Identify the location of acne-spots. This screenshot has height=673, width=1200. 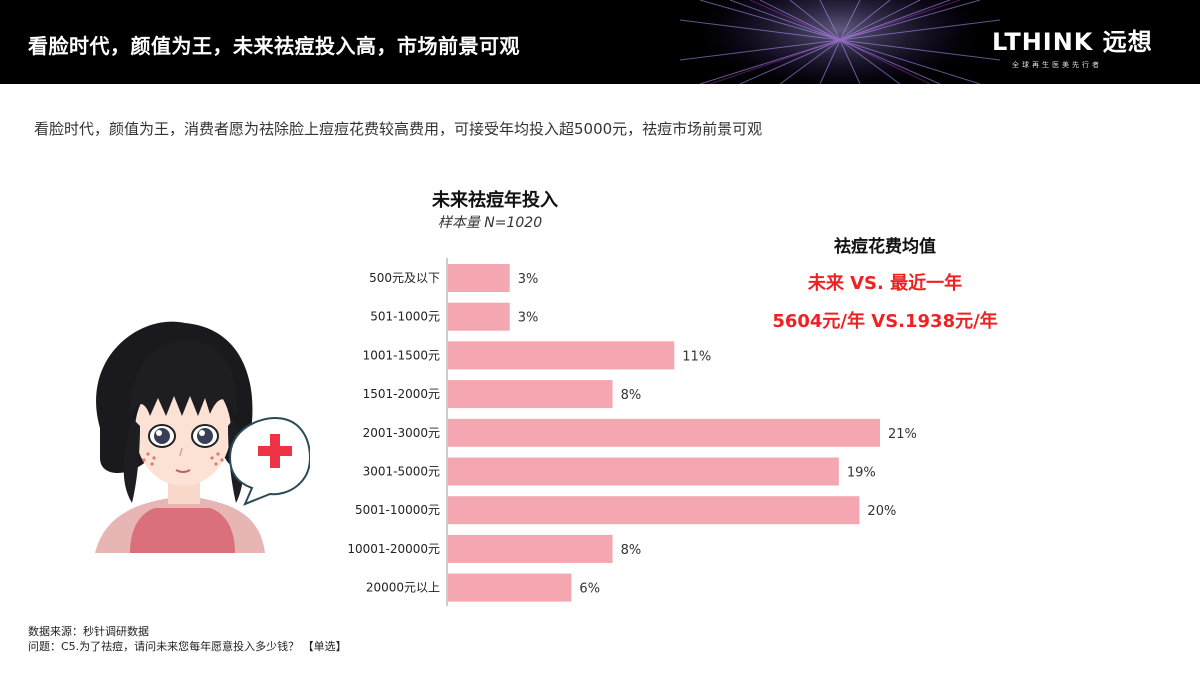
(183, 459).